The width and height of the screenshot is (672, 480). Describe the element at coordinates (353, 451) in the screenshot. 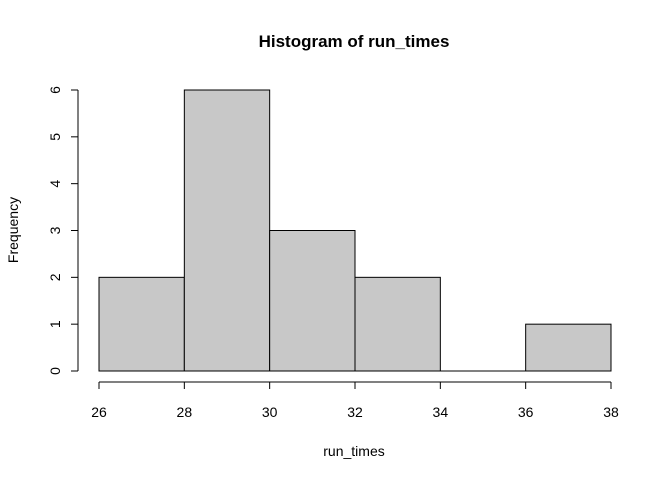

I see `x-axis-label: run_times` at that location.